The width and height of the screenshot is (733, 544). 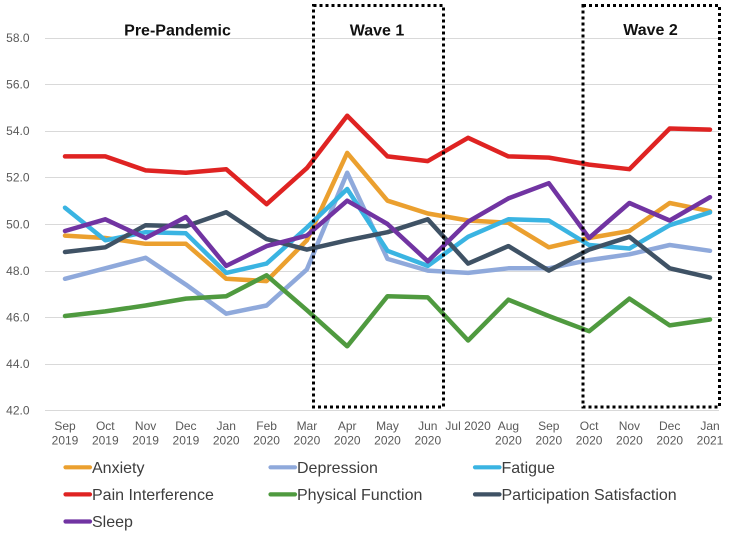 I want to click on svg-text: 46.0, so click(x=18, y=318).